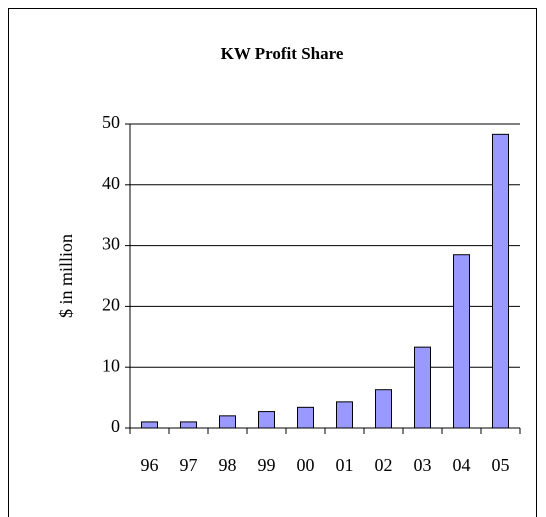 The height and width of the screenshot is (517, 546). I want to click on x-tick-label: 98, so click(228, 465).